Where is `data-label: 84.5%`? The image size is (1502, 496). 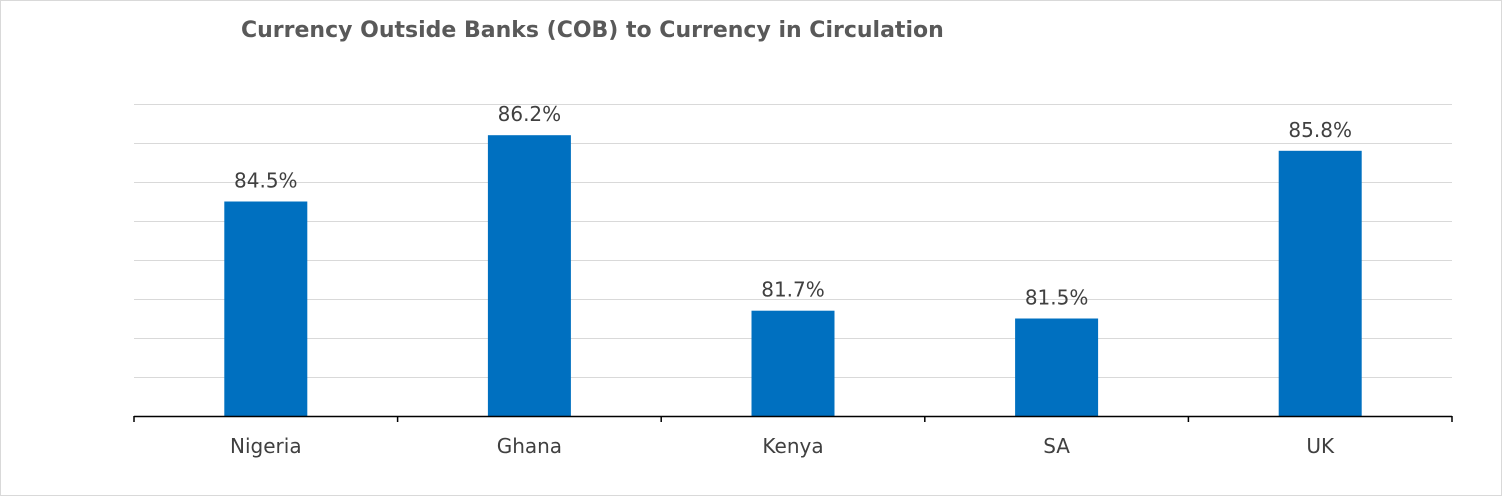
data-label: 84.5% is located at coordinates (266, 181).